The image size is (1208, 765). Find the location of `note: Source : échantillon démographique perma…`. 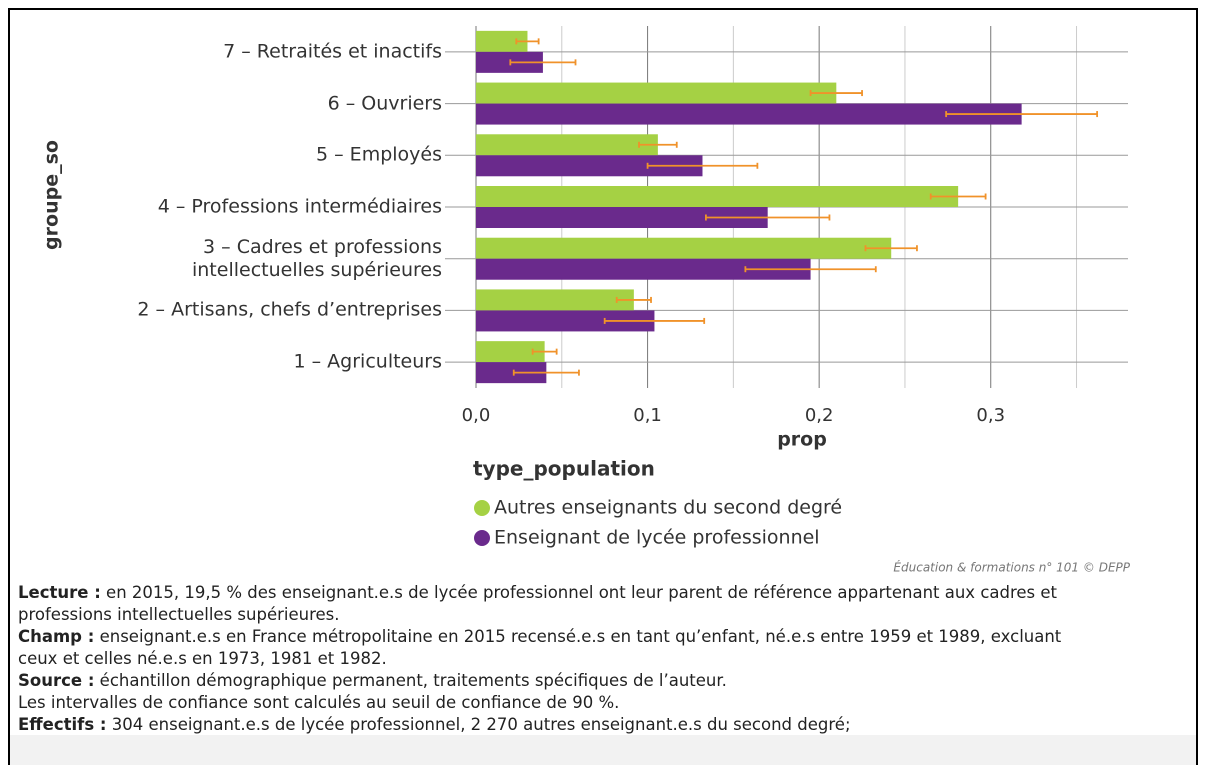

note: Source : échantillon démographique perma… is located at coordinates (558, 681).